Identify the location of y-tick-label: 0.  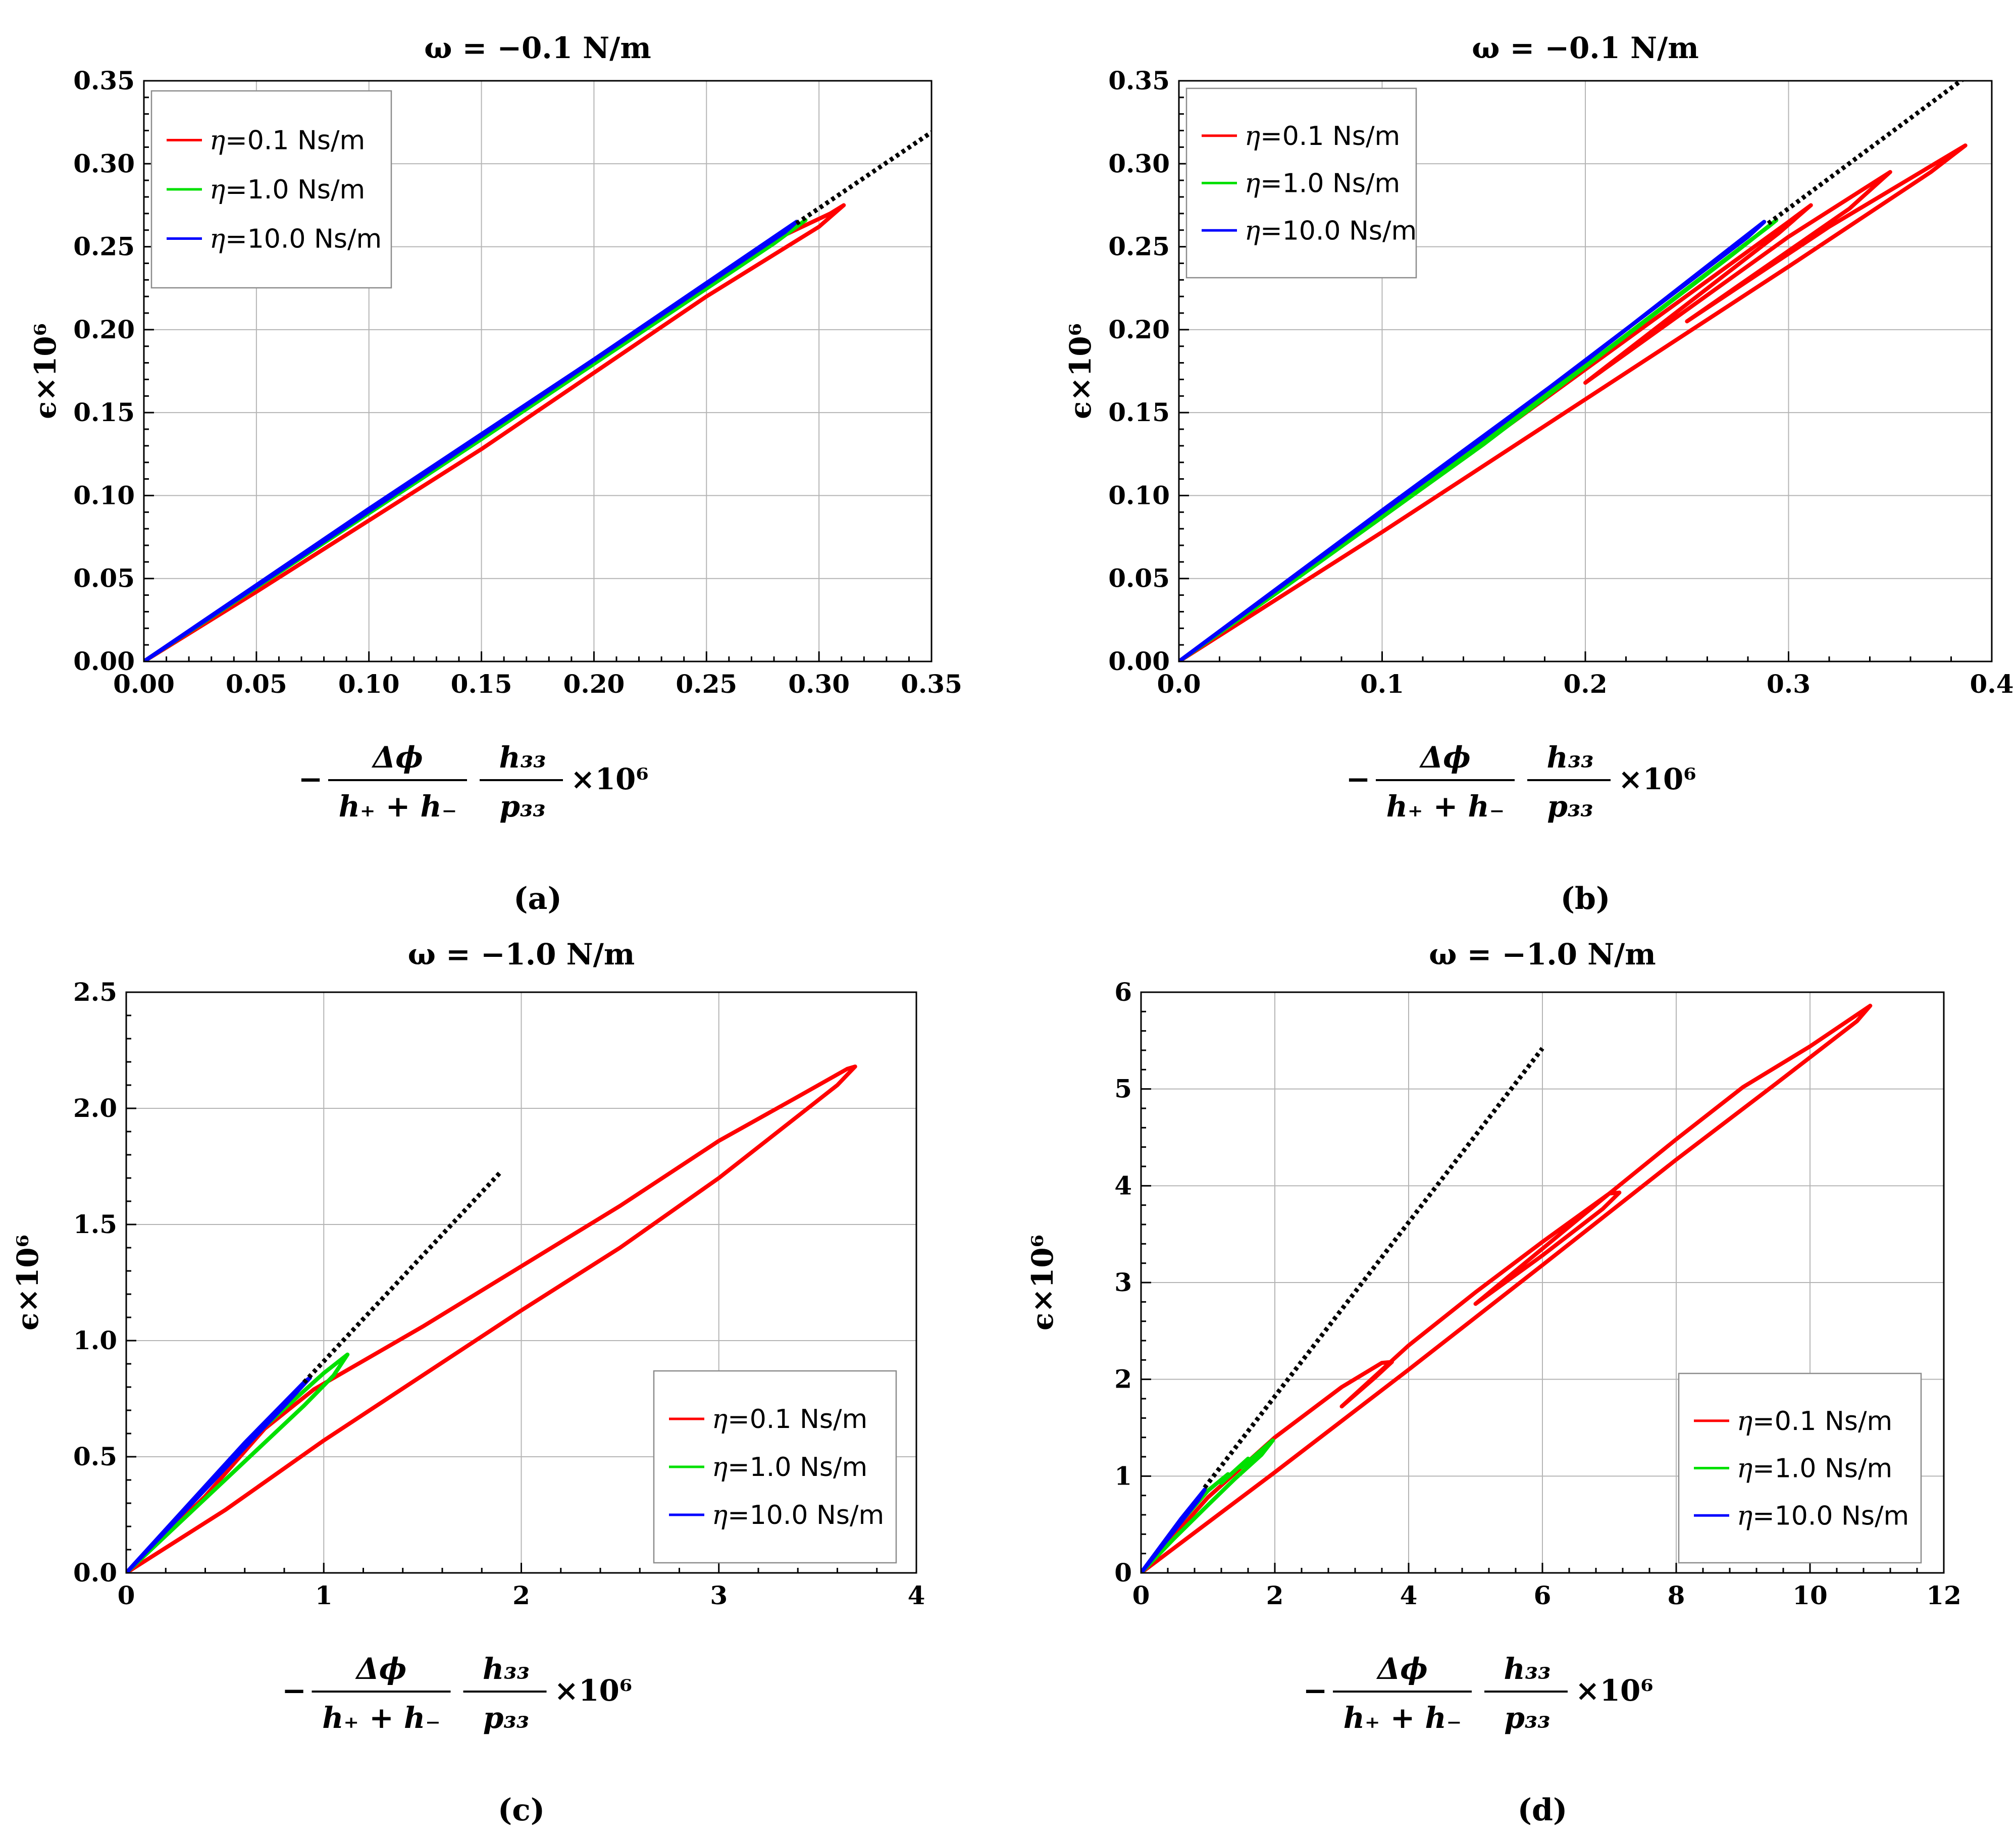
(1123, 1573).